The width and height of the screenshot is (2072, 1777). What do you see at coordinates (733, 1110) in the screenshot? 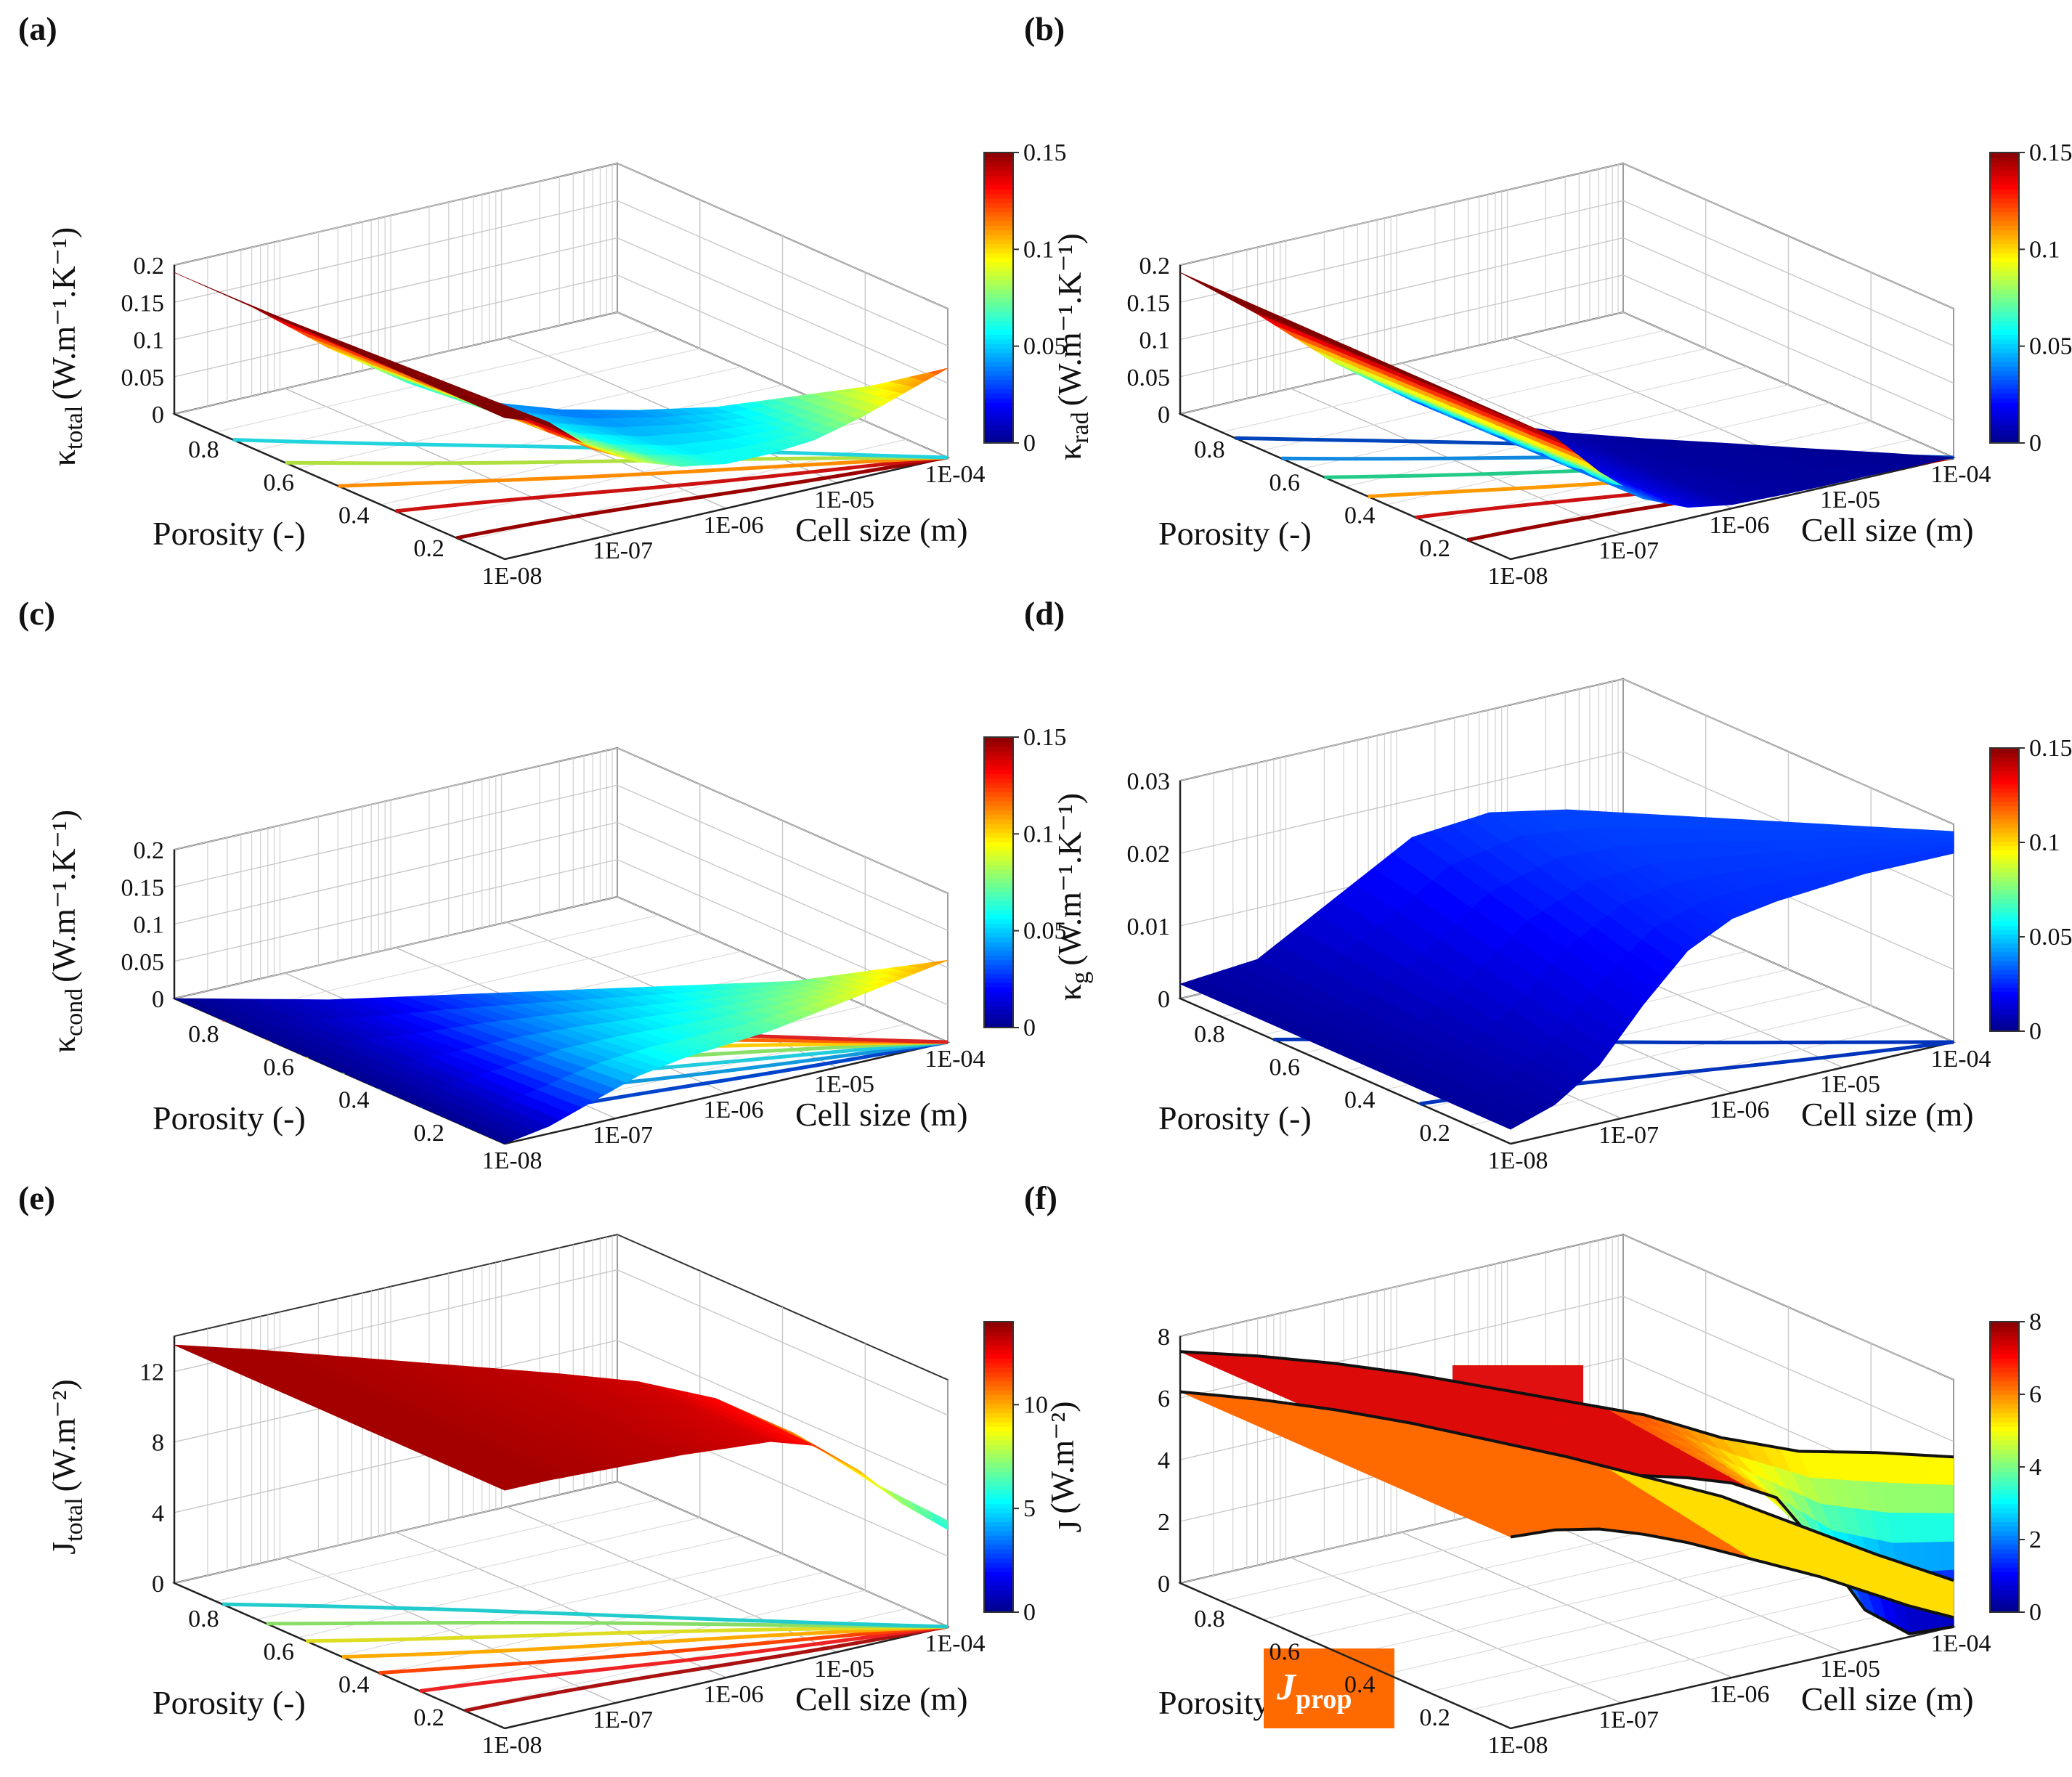
I see `x-tick-label: 1E-06` at bounding box center [733, 1110].